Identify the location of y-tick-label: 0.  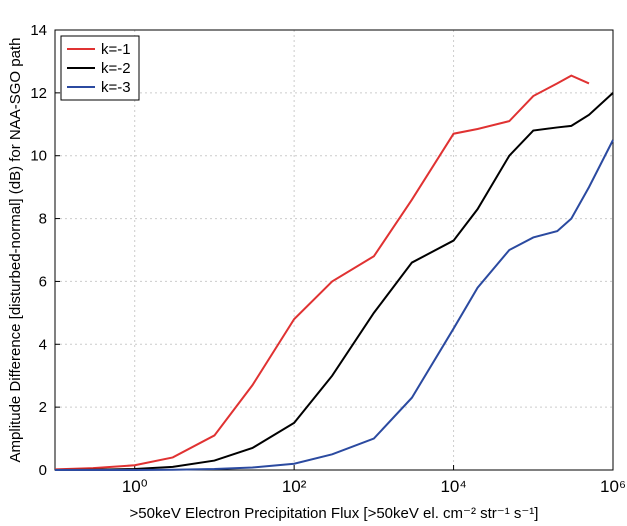
(43, 470).